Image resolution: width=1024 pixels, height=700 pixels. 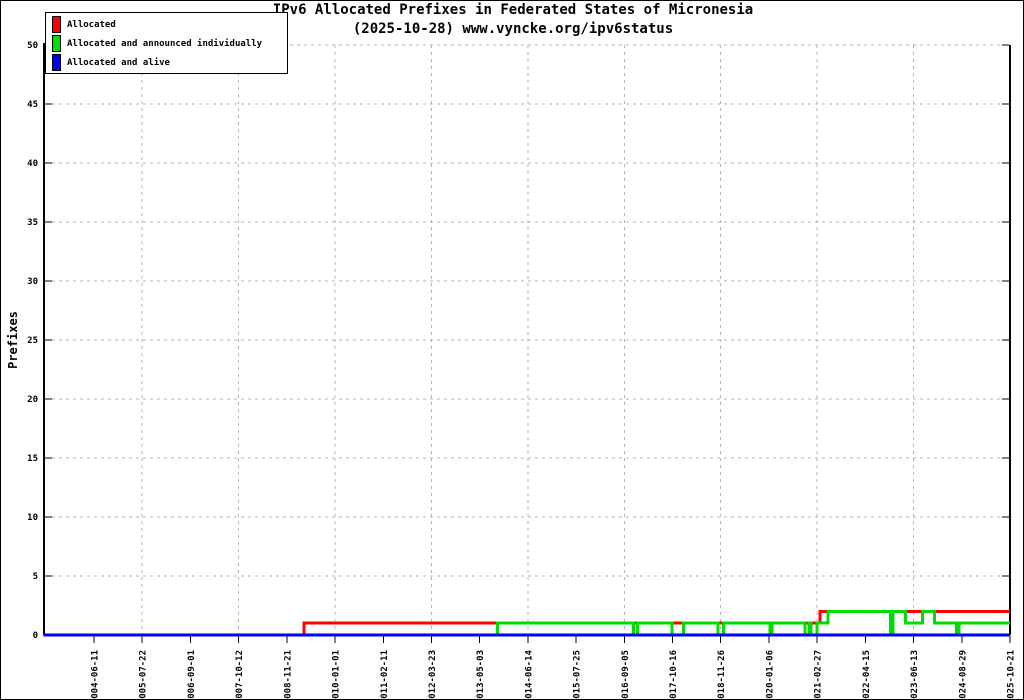 What do you see at coordinates (526, 623) in the screenshot?
I see `series-allocated-and-announced-individually` at bounding box center [526, 623].